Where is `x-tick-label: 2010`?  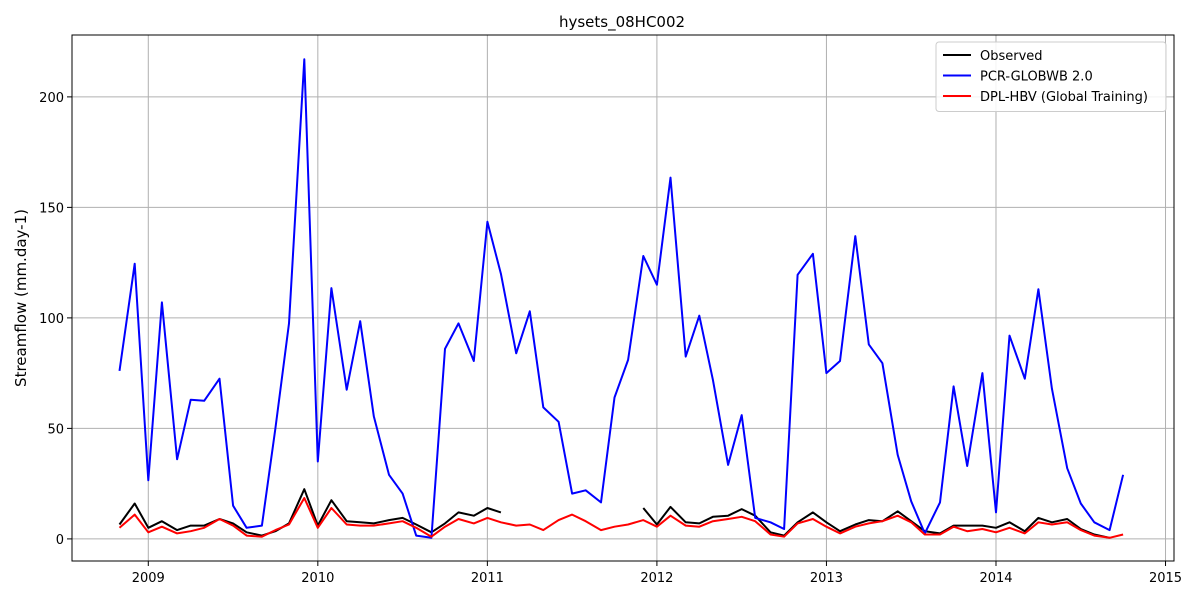 x-tick-label: 2010 is located at coordinates (317, 578).